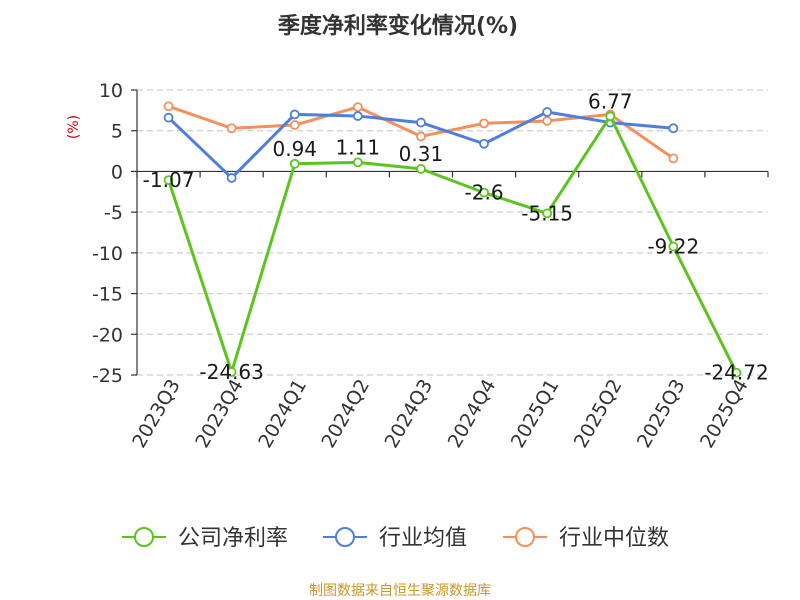  I want to click on y-tick-label: -20, so click(107, 335).